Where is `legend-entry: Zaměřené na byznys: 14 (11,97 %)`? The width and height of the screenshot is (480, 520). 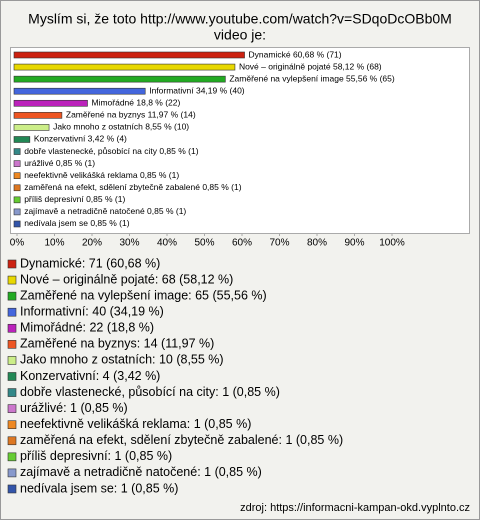
legend-entry: Zaměřené na byznys: 14 (11,97 %) is located at coordinates (117, 344).